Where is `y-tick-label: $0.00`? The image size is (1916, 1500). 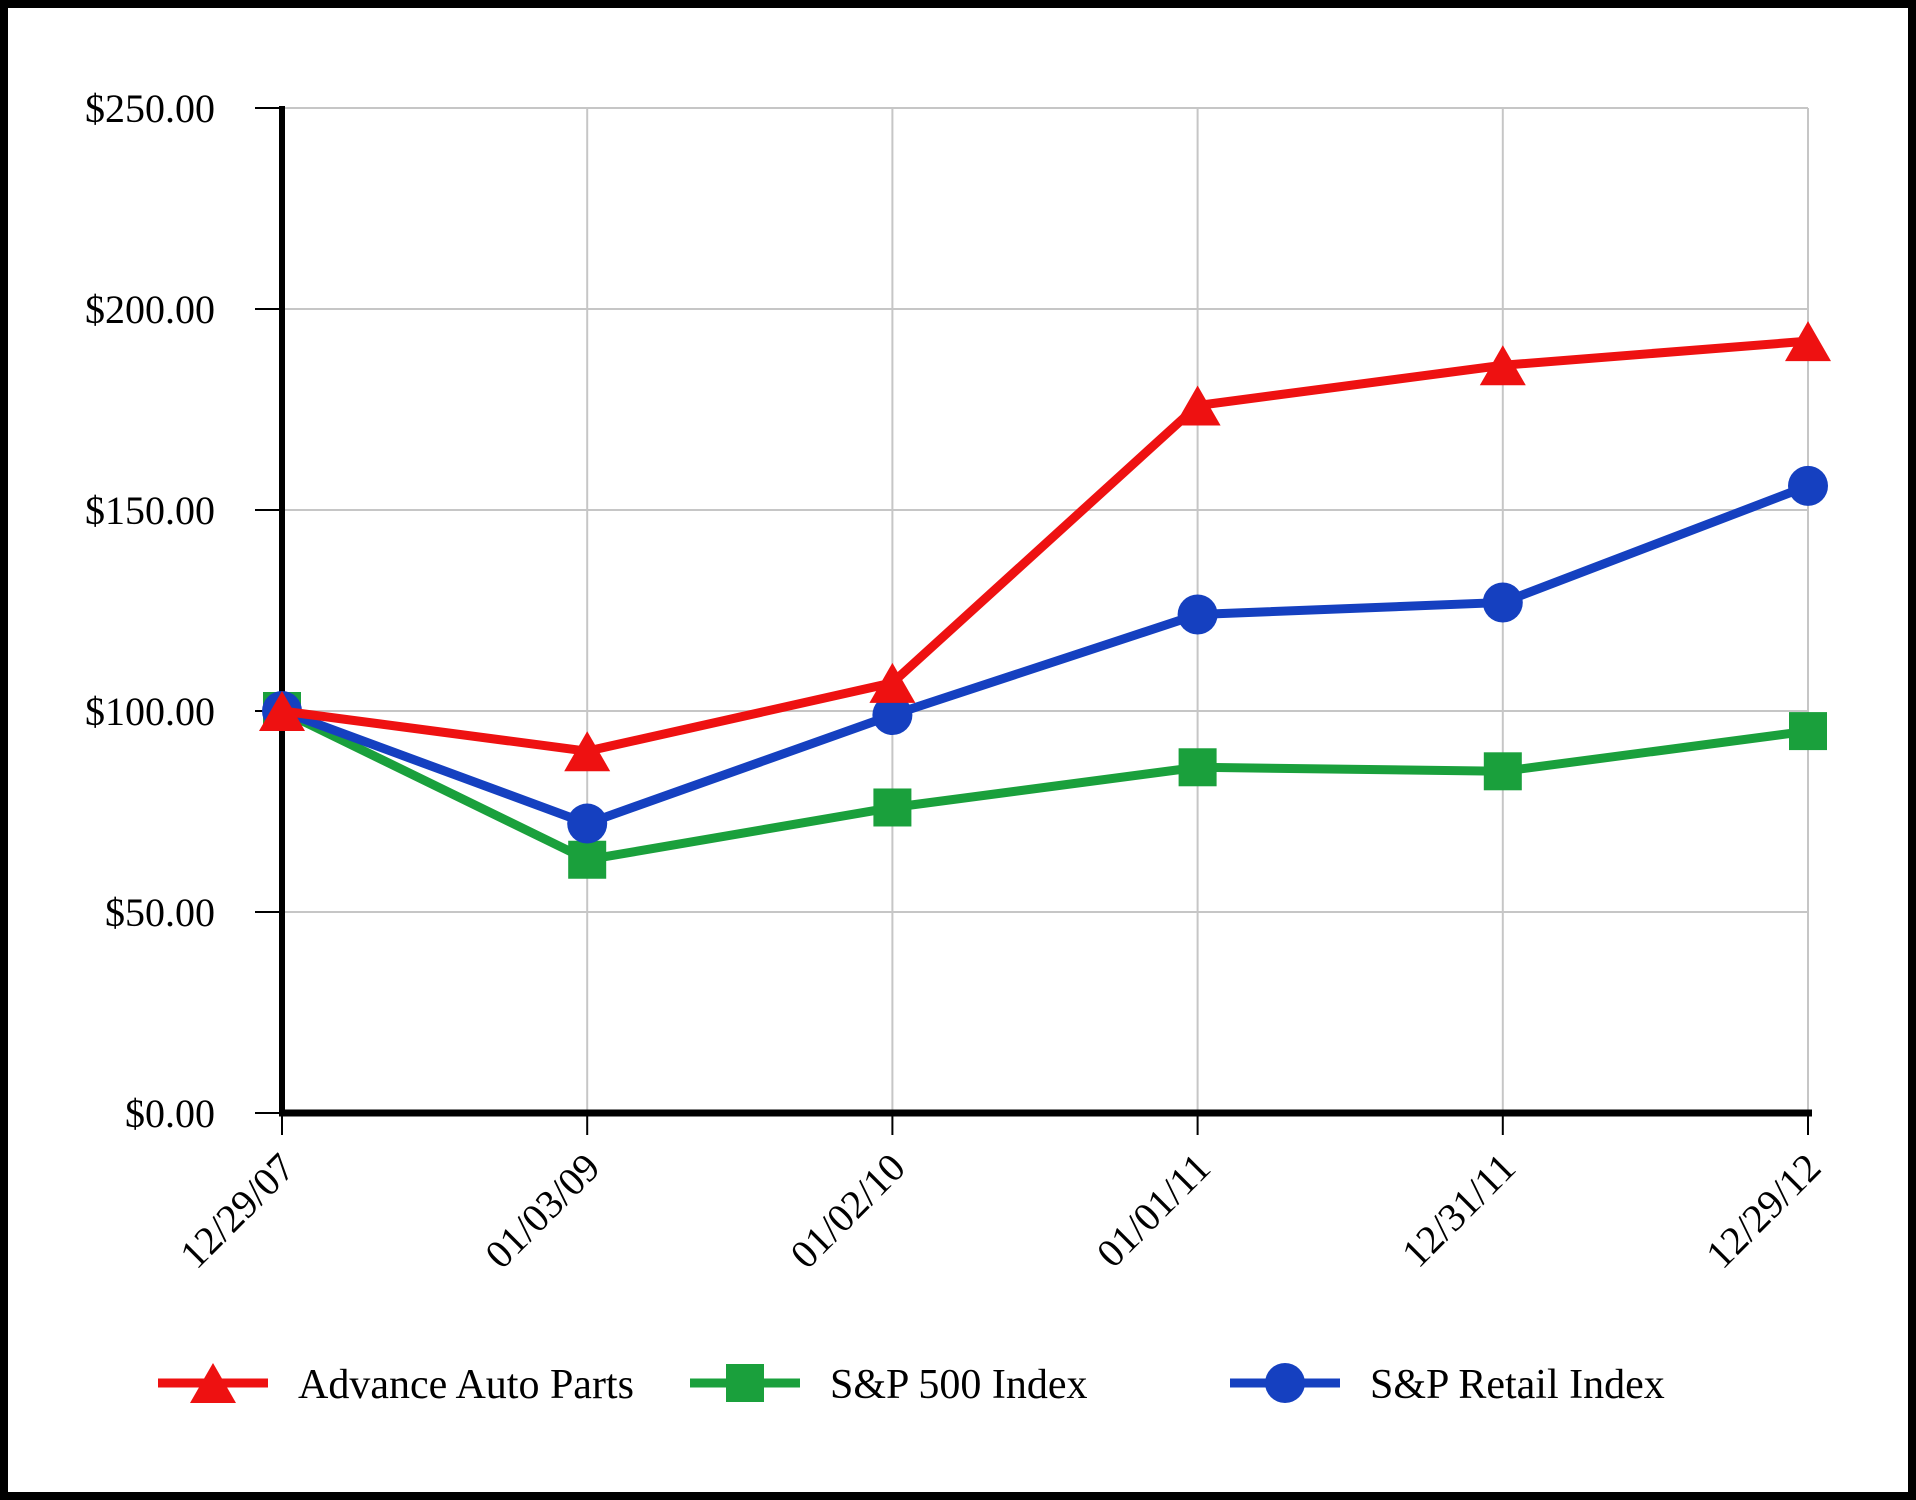 y-tick-label: $0.00 is located at coordinates (170, 1113).